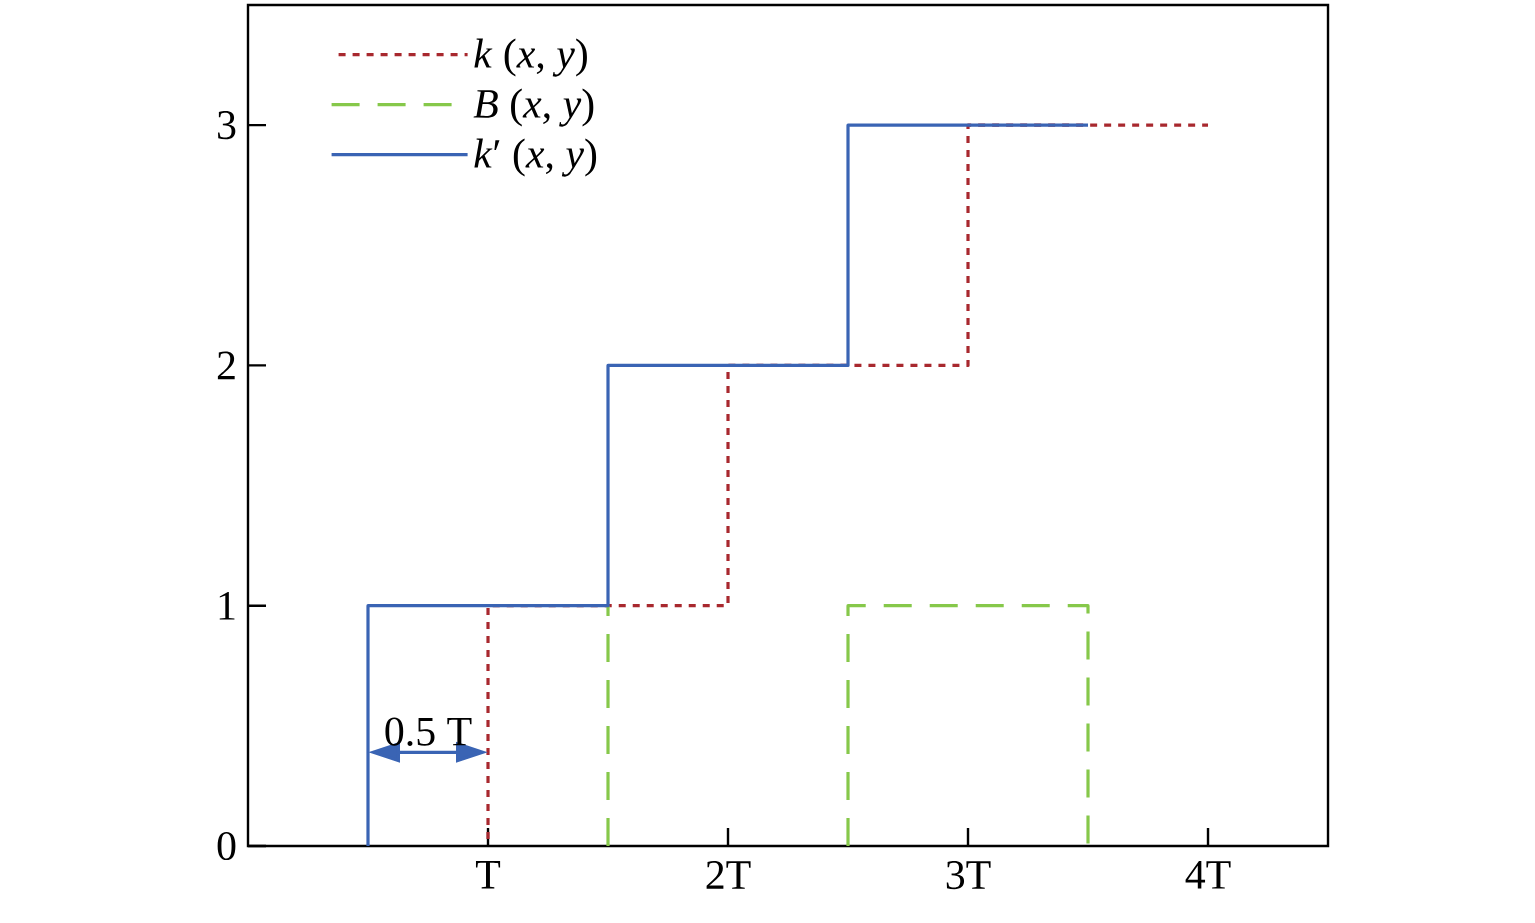 The image size is (1535, 923). I want to click on annotation: 0.5 T, so click(428, 731).